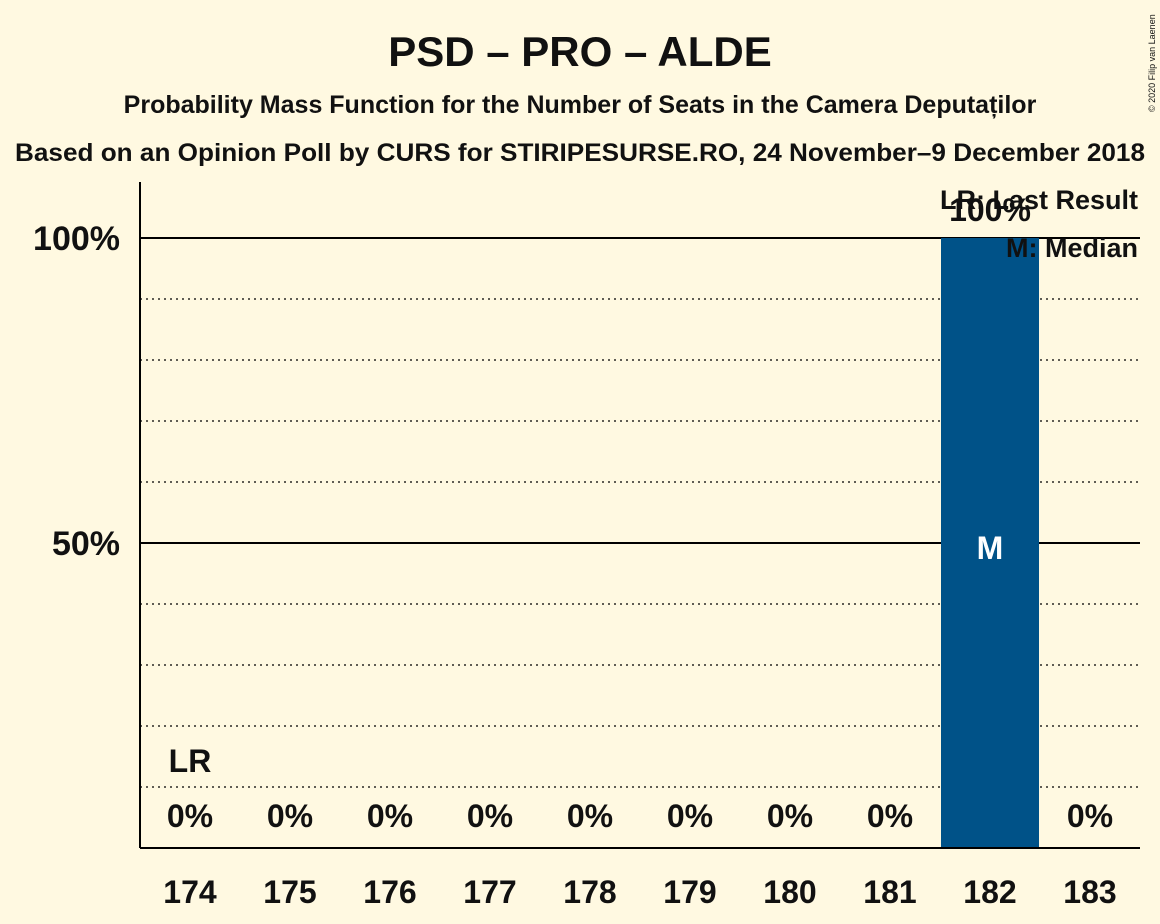 This screenshot has width=1160, height=924. Describe the element at coordinates (990, 210) in the screenshot. I see `data-label: 100%` at that location.